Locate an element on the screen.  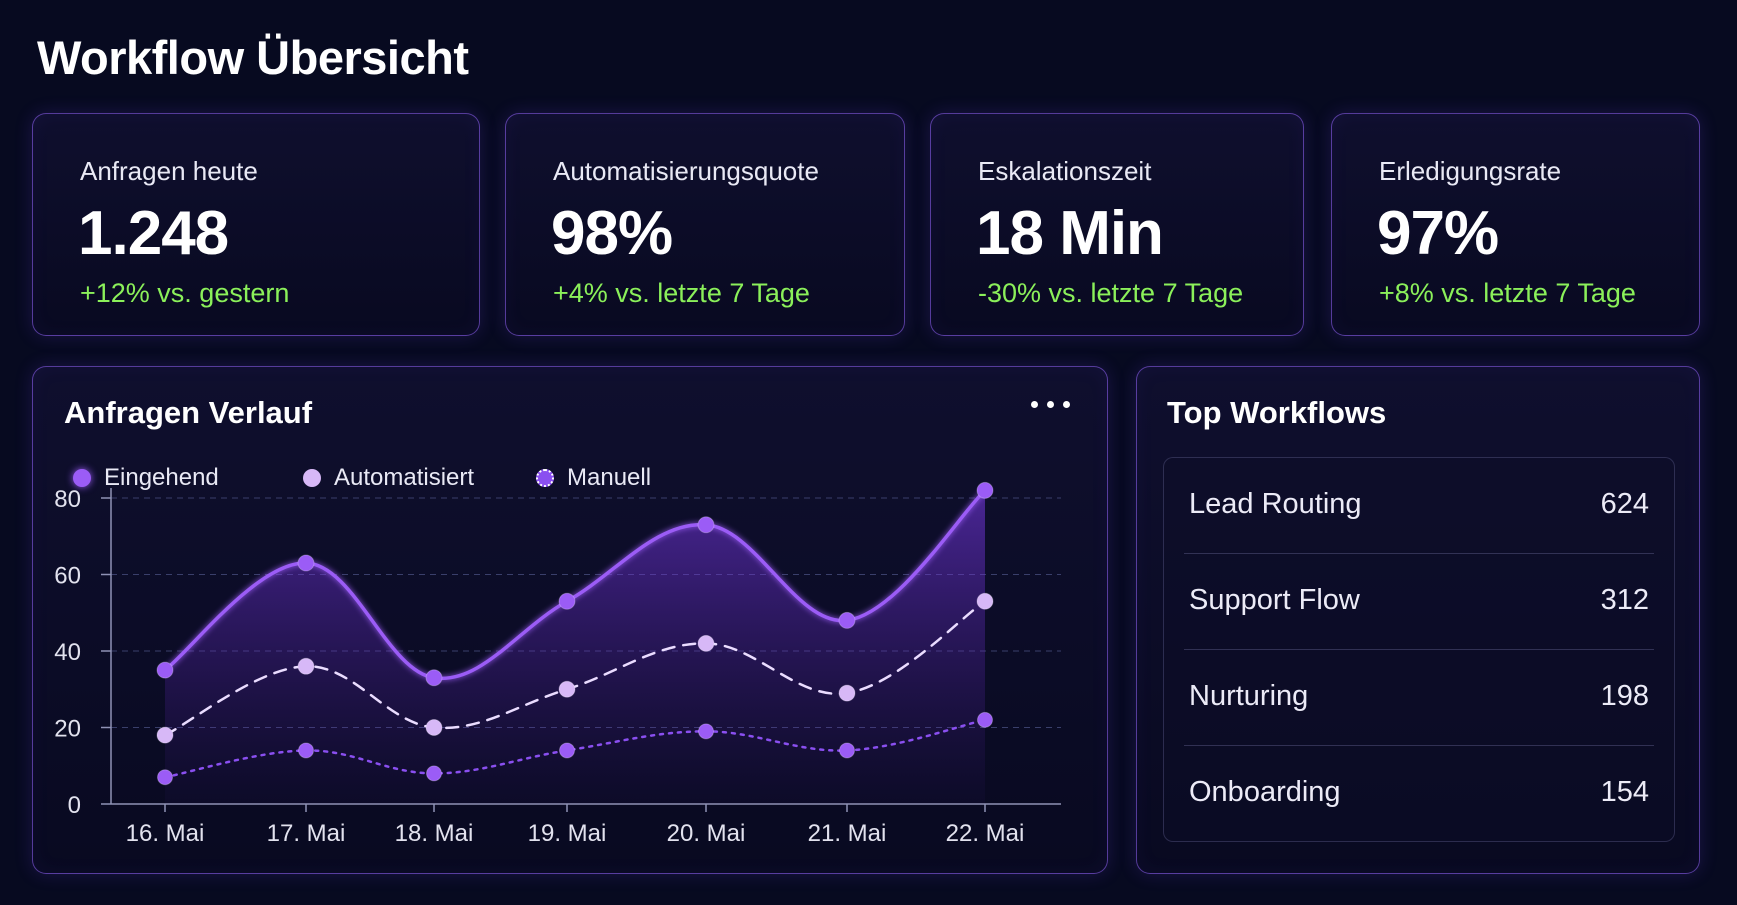
x-tick-label: 20. Mai is located at coordinates (706, 833).